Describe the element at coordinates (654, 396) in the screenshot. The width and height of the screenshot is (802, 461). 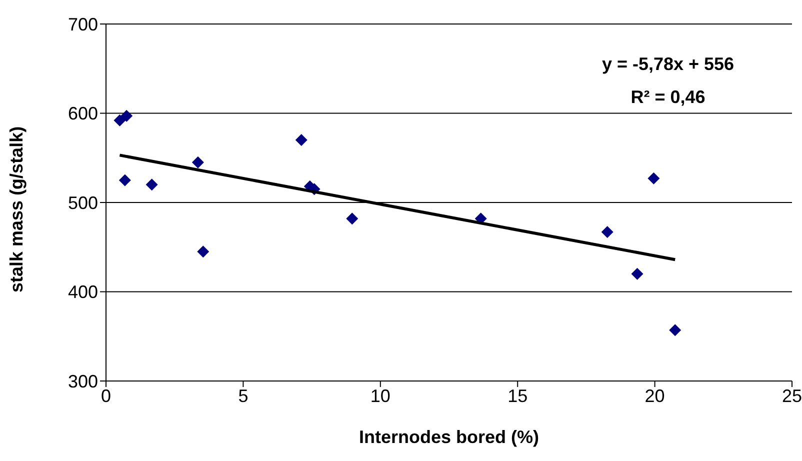
I see `x-tick-label: 20` at that location.